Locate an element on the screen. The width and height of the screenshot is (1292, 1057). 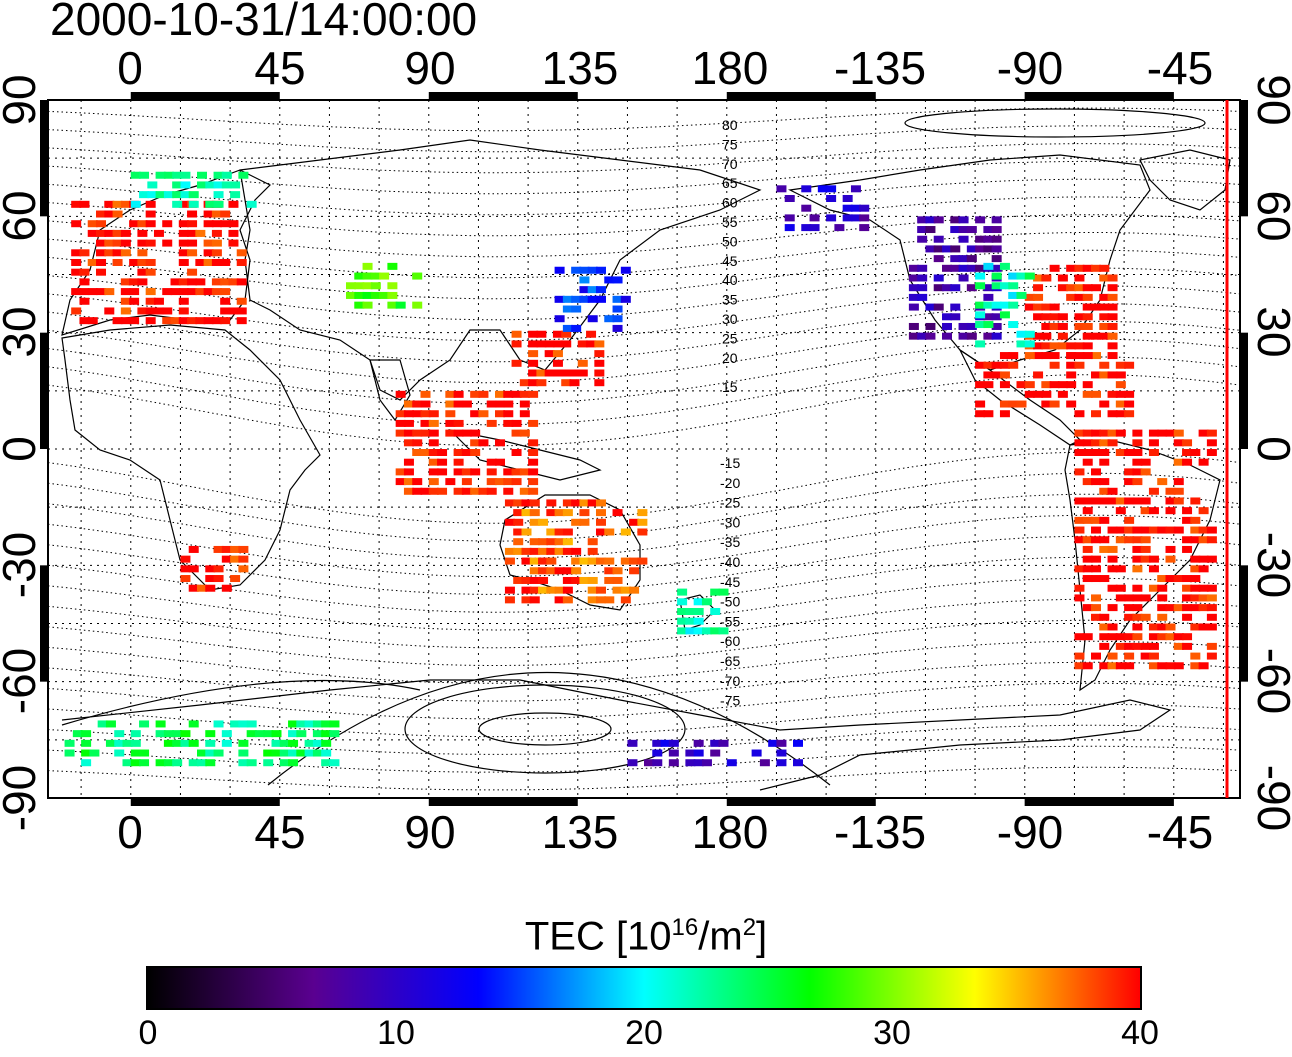
x-top-tick-label: 90 is located at coordinates (429, 68).